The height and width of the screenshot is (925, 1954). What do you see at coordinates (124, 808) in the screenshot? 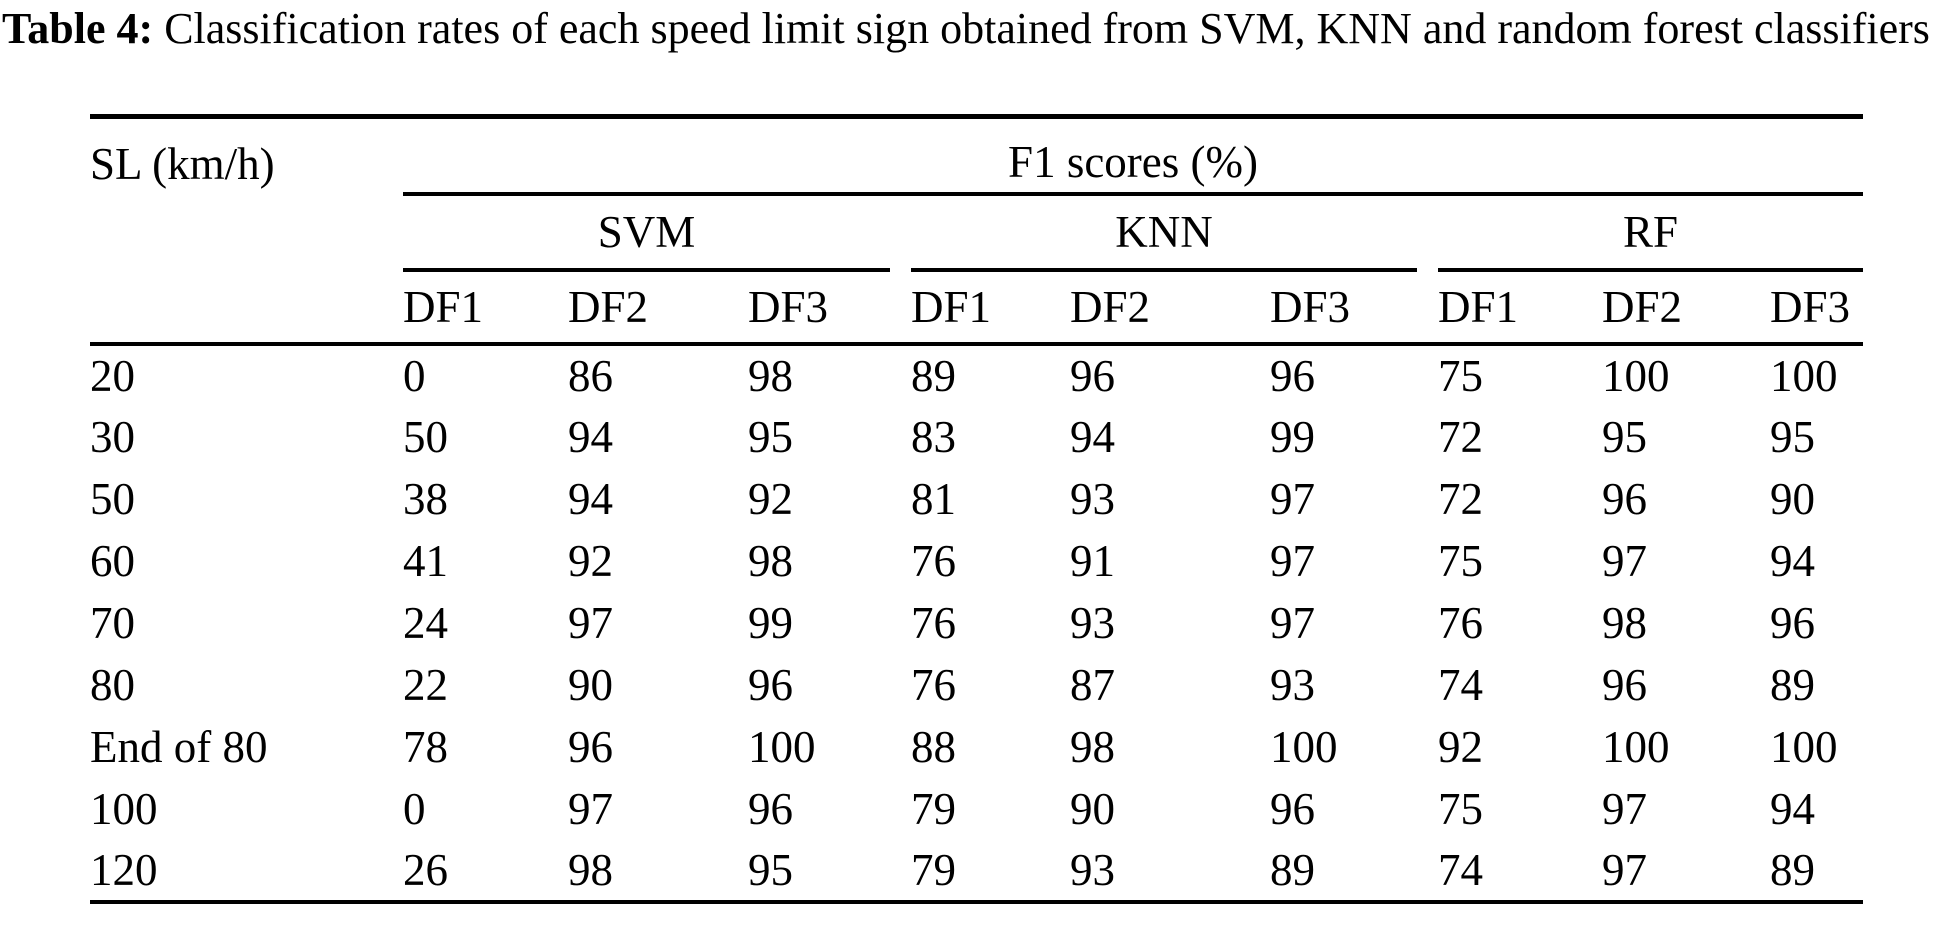
I see `row-label: 100` at bounding box center [124, 808].